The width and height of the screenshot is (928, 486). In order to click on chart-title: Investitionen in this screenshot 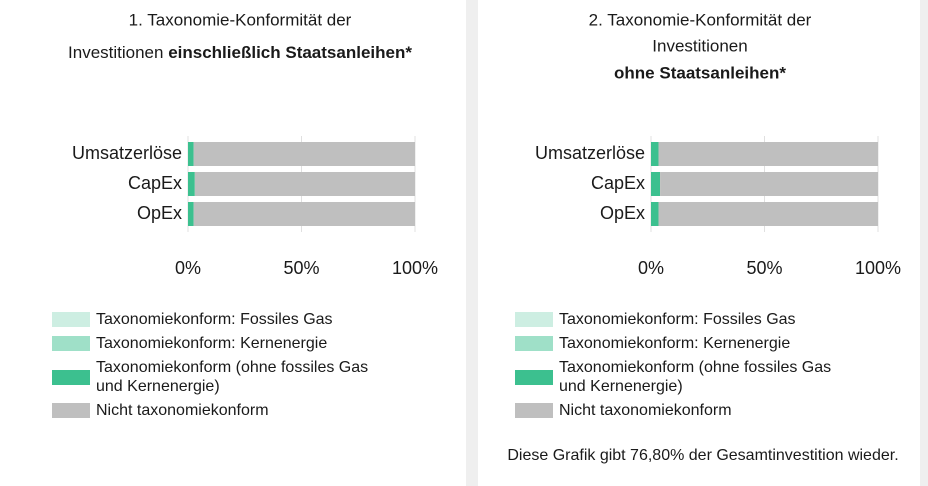, I will do `click(699, 45)`.